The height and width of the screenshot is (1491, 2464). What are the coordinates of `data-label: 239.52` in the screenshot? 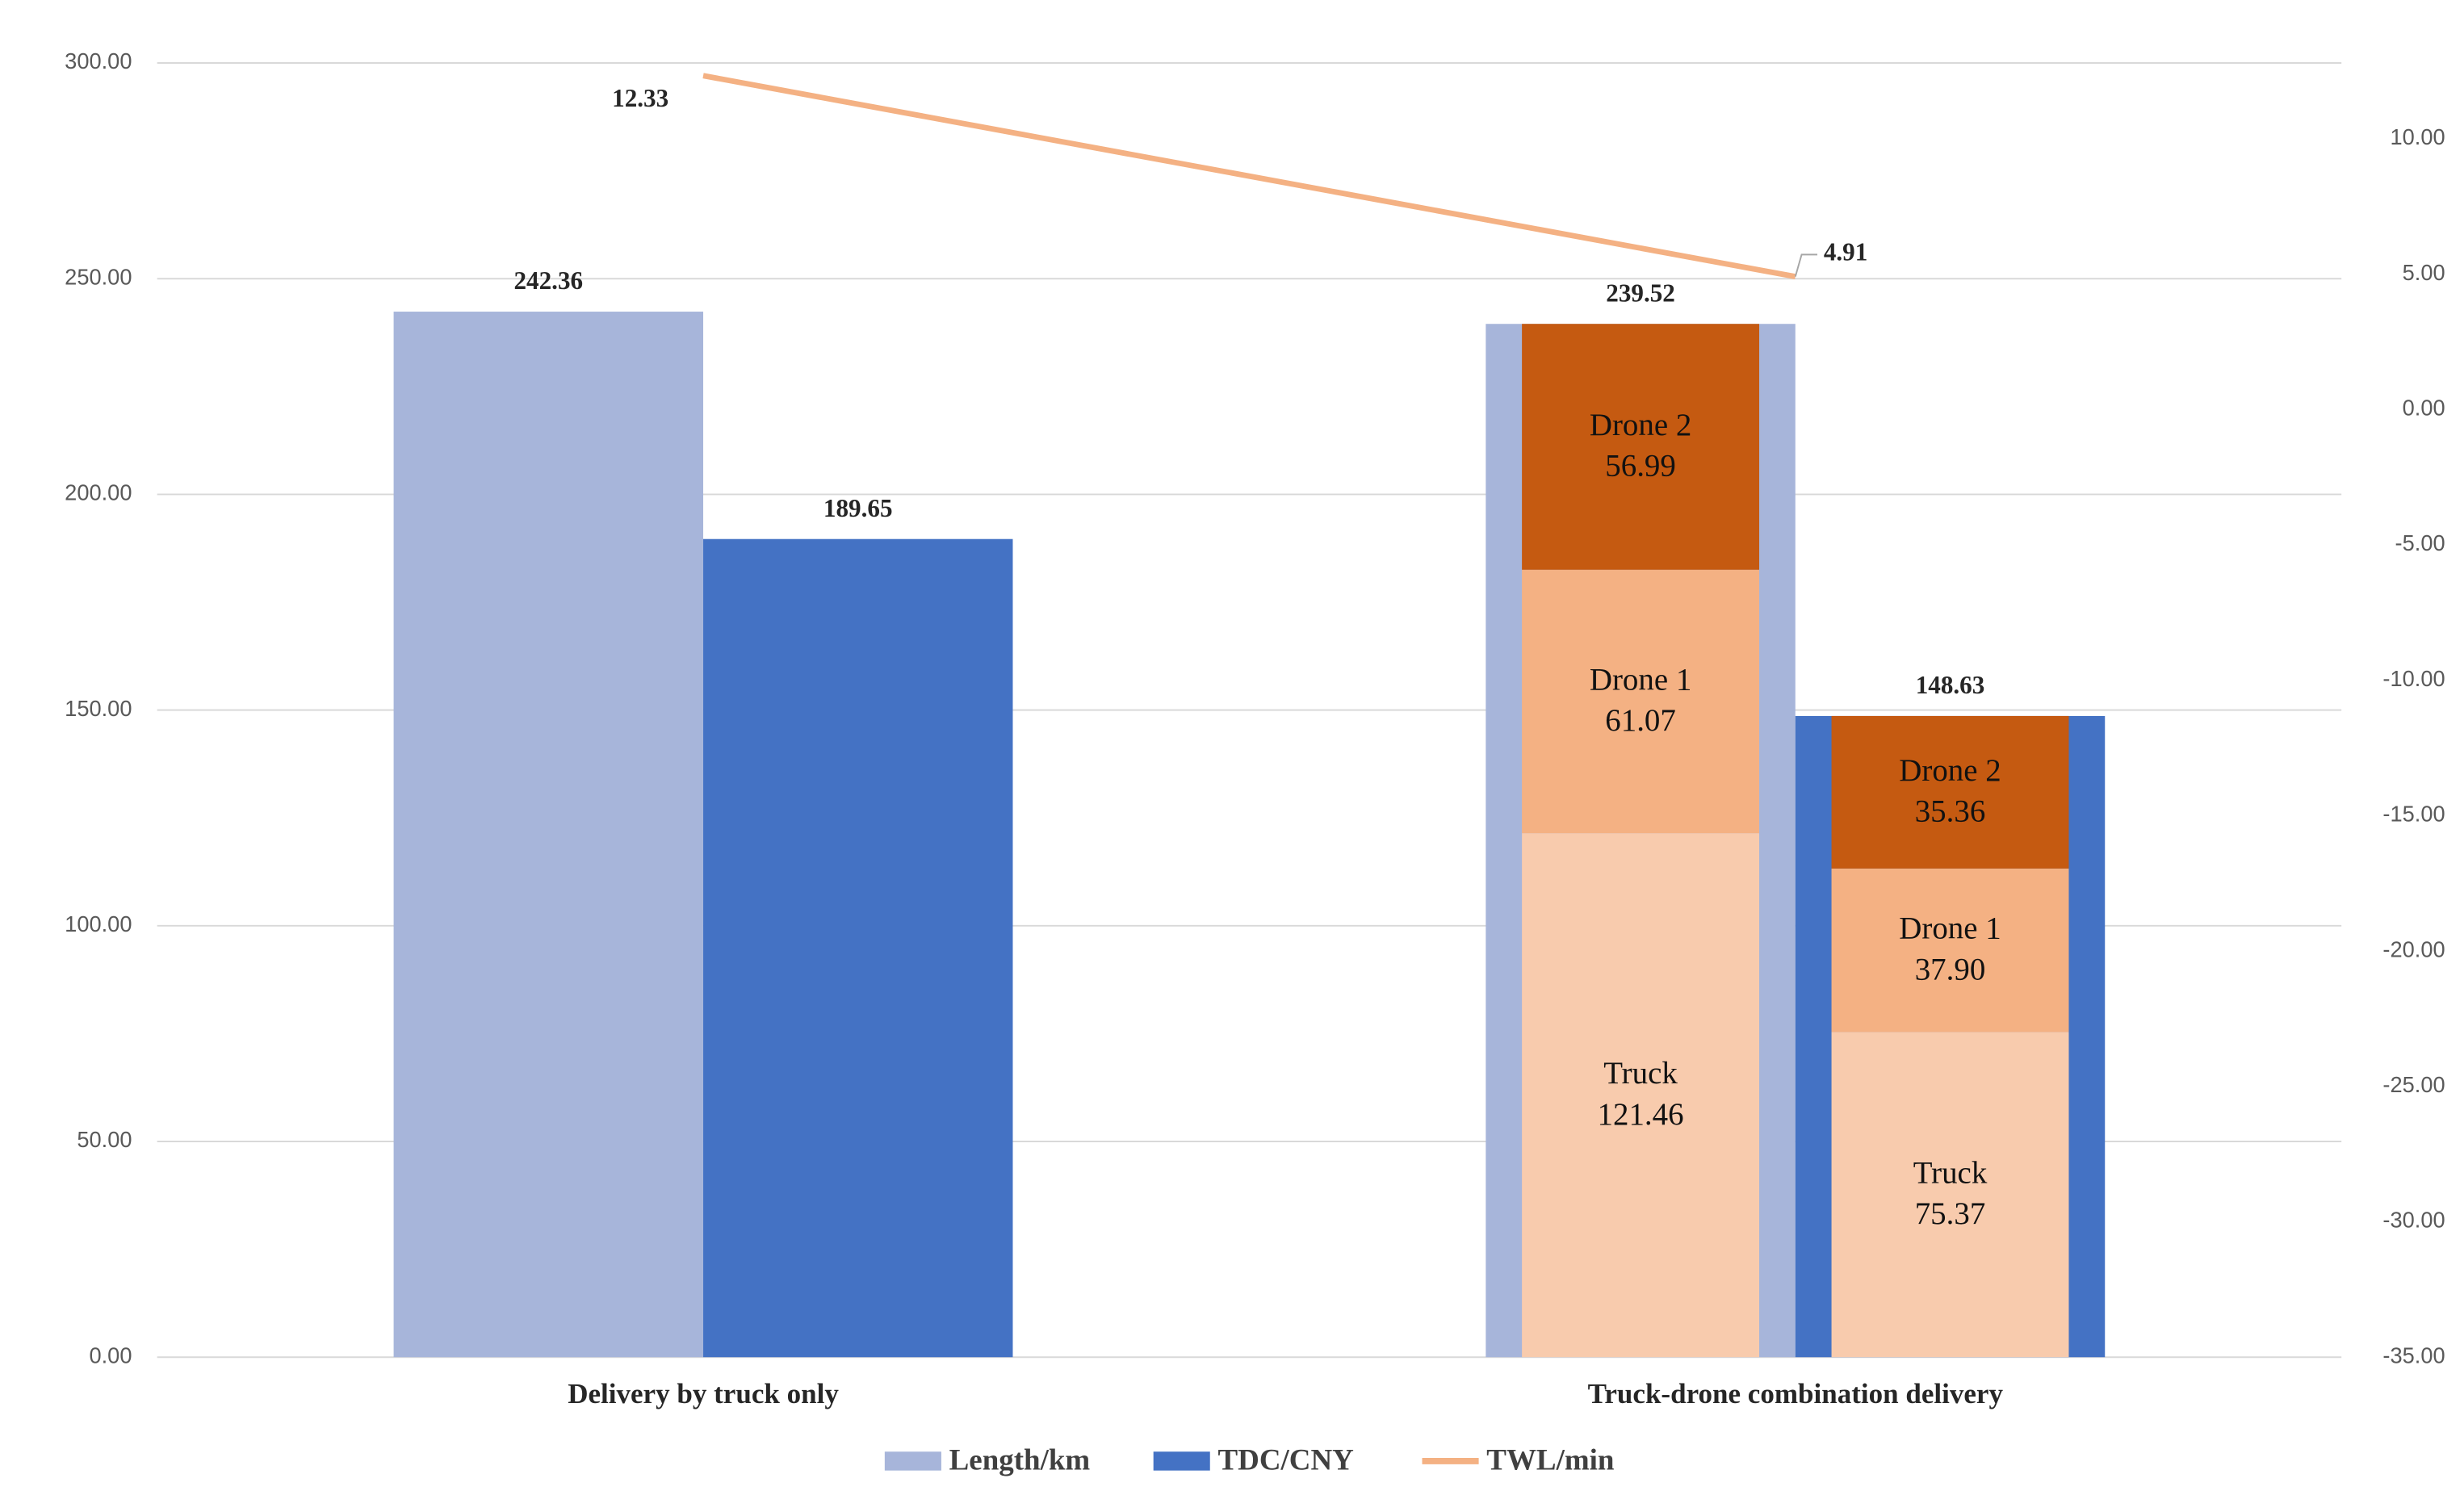 It's located at (1640, 293).